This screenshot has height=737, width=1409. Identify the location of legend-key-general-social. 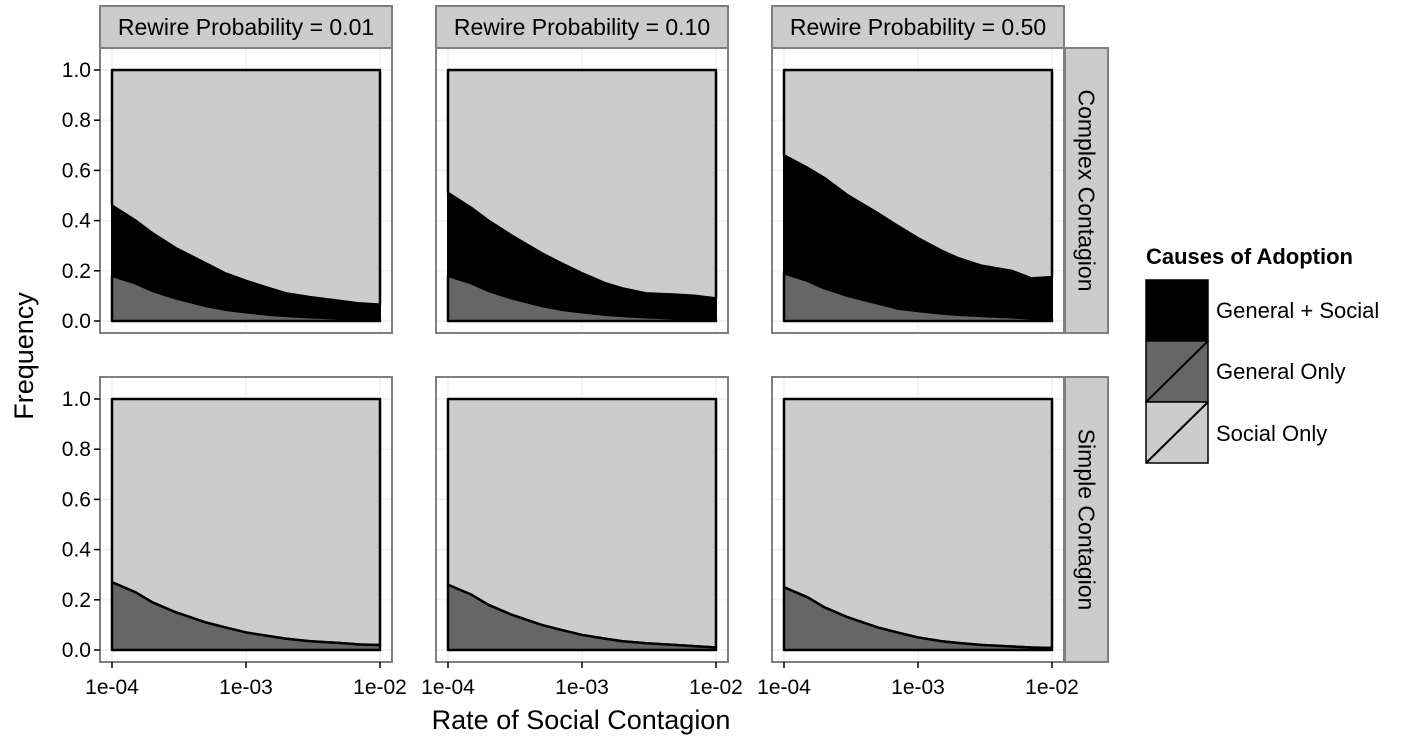
(1177, 310).